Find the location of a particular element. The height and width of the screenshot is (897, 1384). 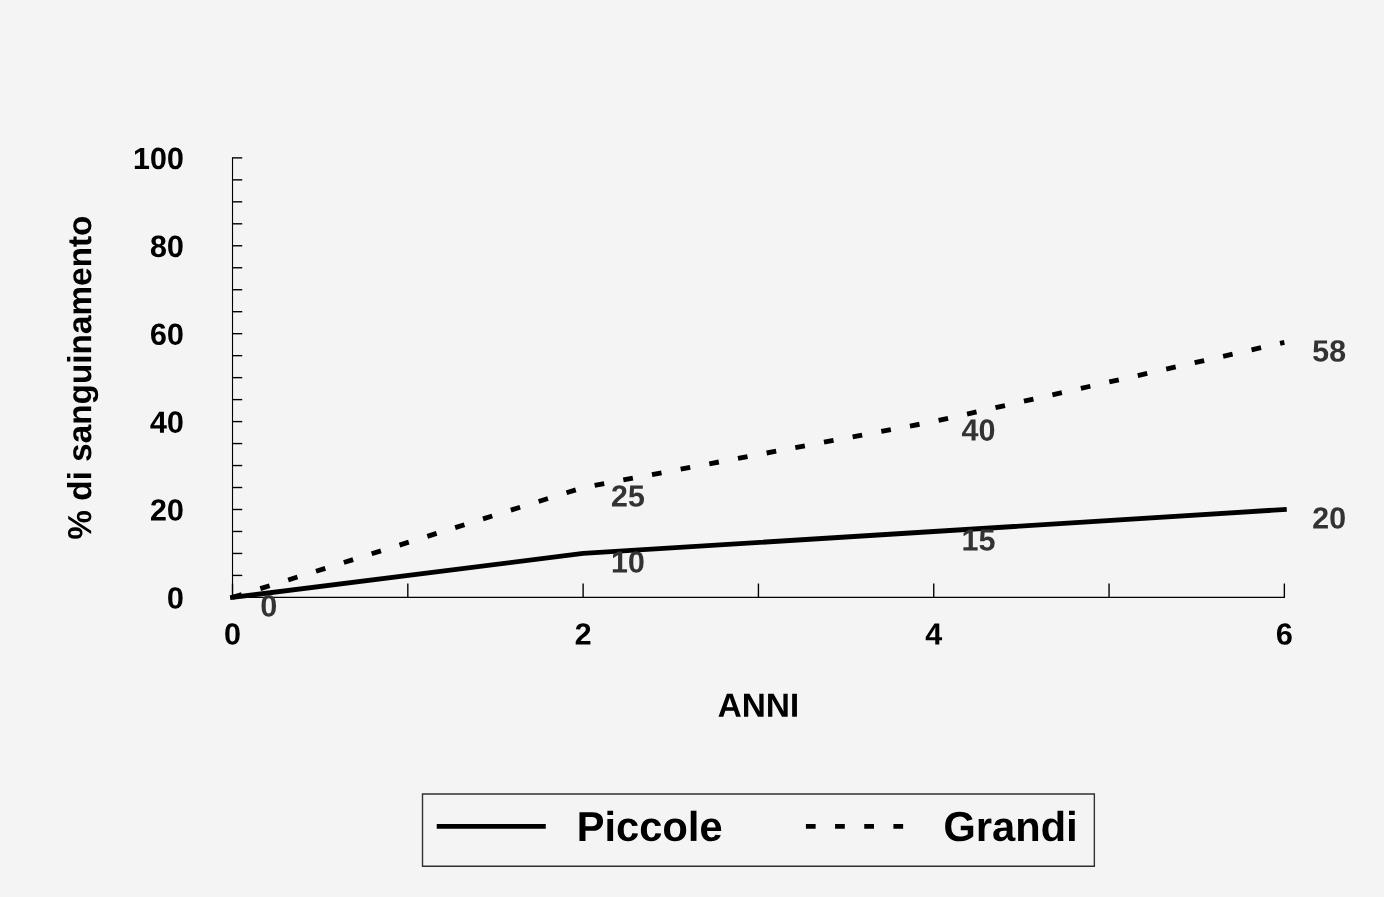

y-tick-label: 20 is located at coordinates (166, 510).